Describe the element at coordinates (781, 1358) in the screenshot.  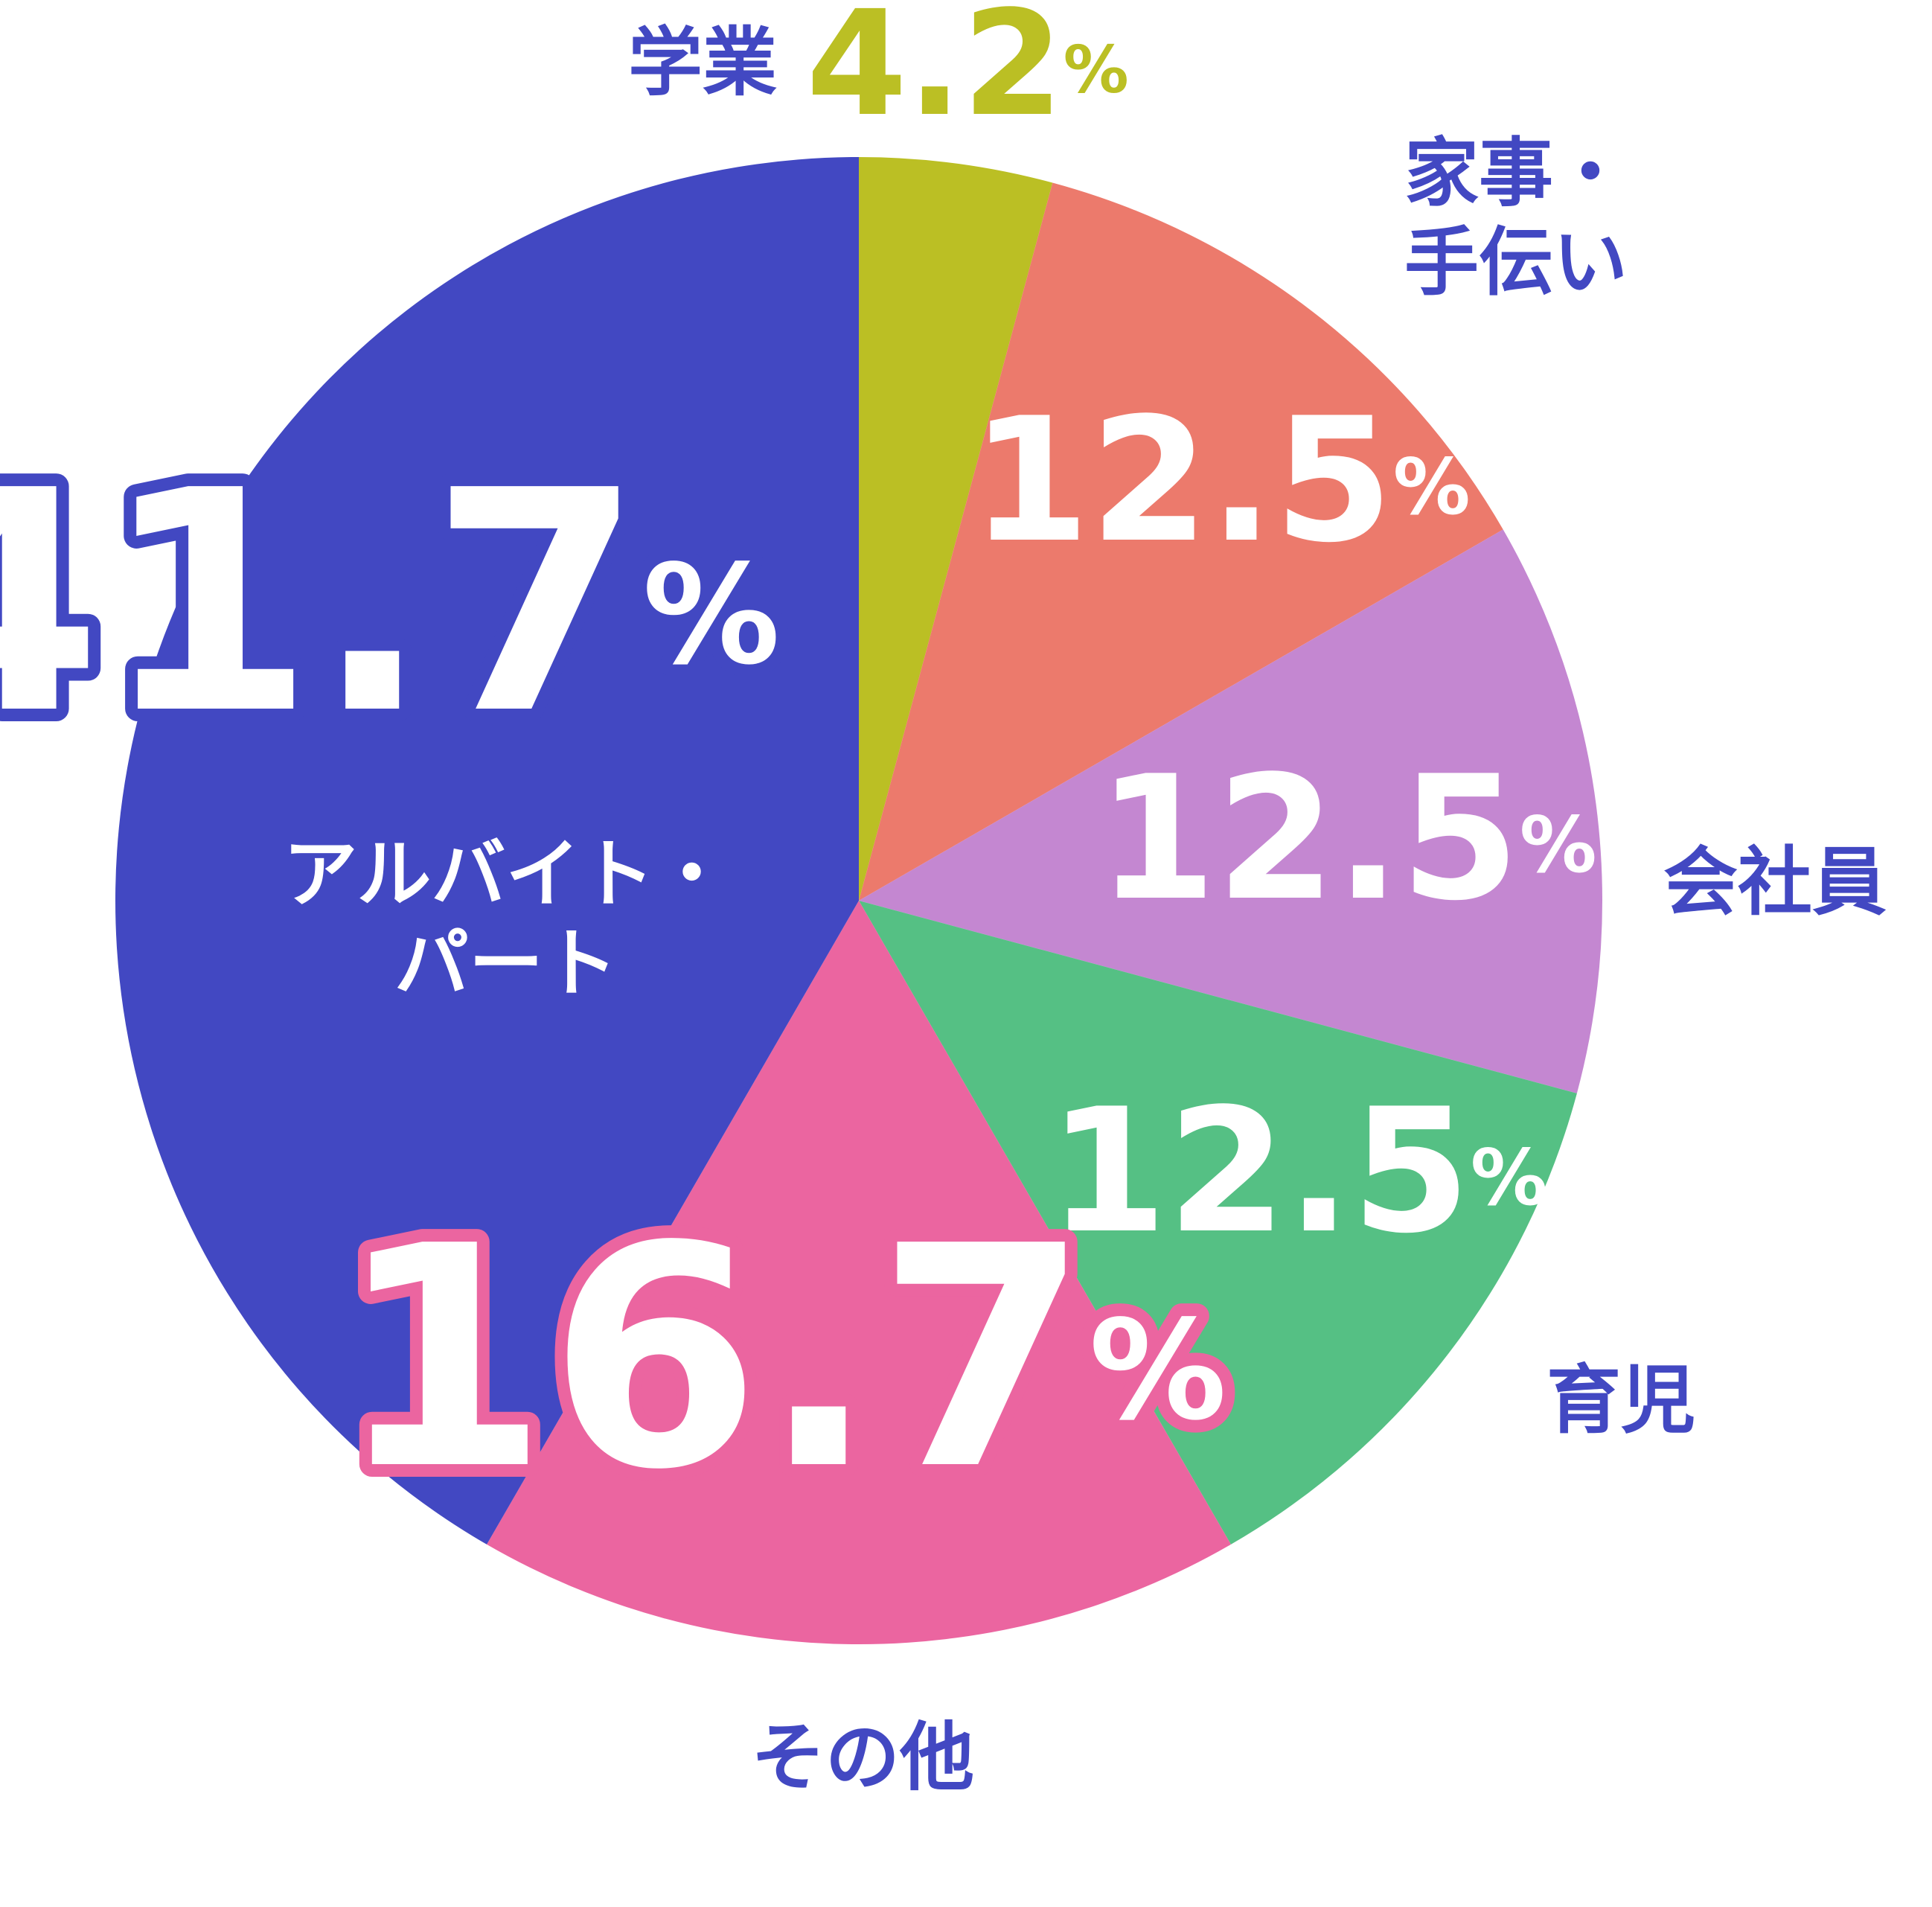
I see `value-label: 16.7%` at that location.